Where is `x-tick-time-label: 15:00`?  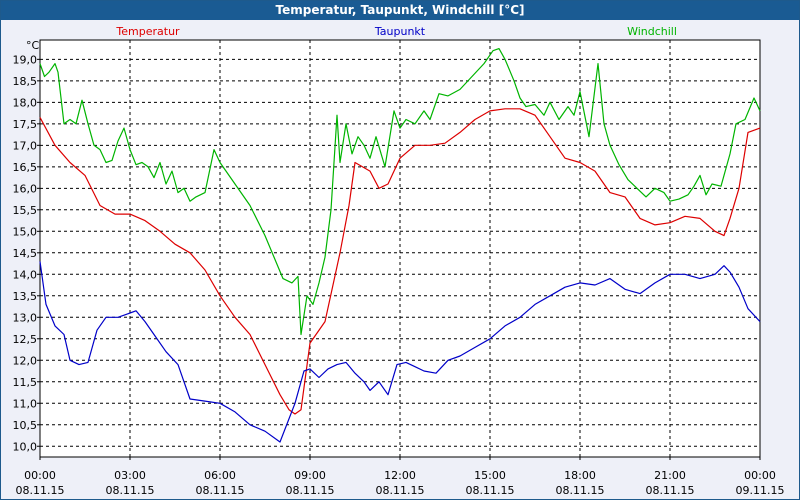 x-tick-time-label: 15:00 is located at coordinates (490, 475).